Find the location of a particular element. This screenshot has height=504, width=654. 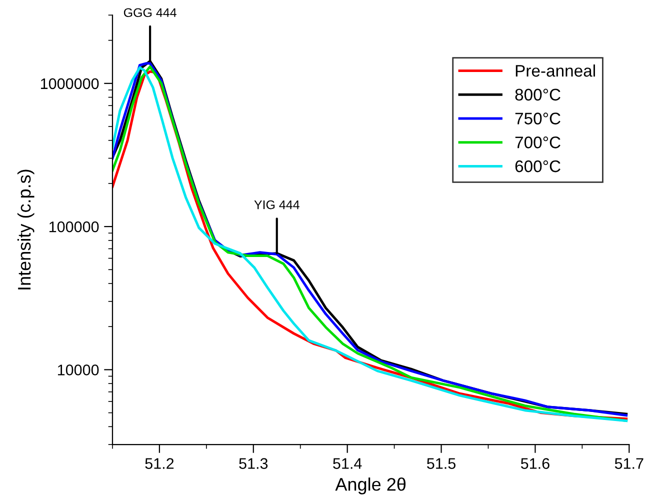

annotation: GGG 444 is located at coordinates (150, 13).